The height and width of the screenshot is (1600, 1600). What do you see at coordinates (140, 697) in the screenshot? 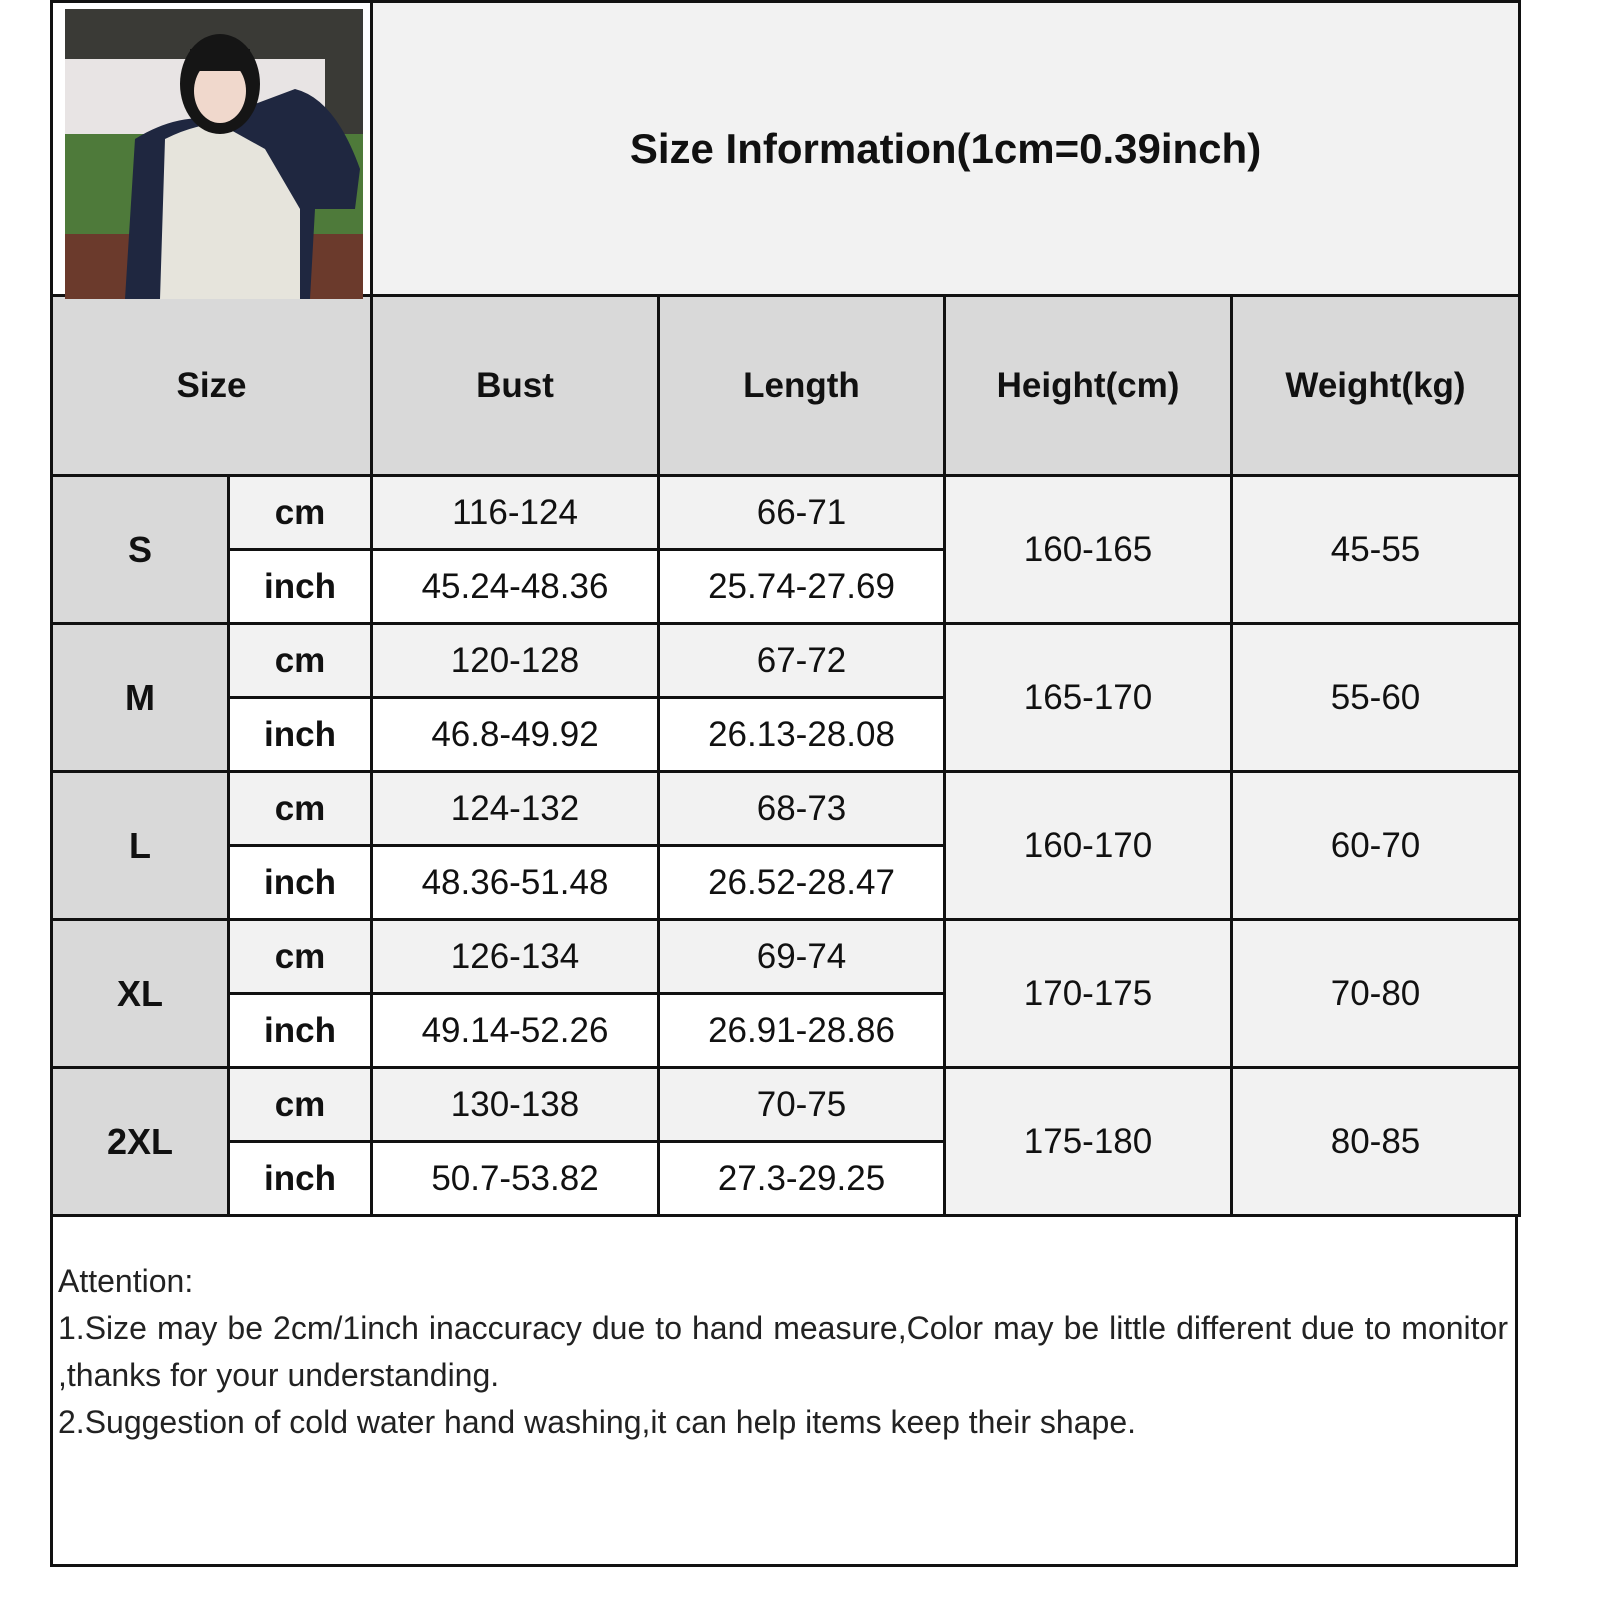
I see `size-label: M` at bounding box center [140, 697].